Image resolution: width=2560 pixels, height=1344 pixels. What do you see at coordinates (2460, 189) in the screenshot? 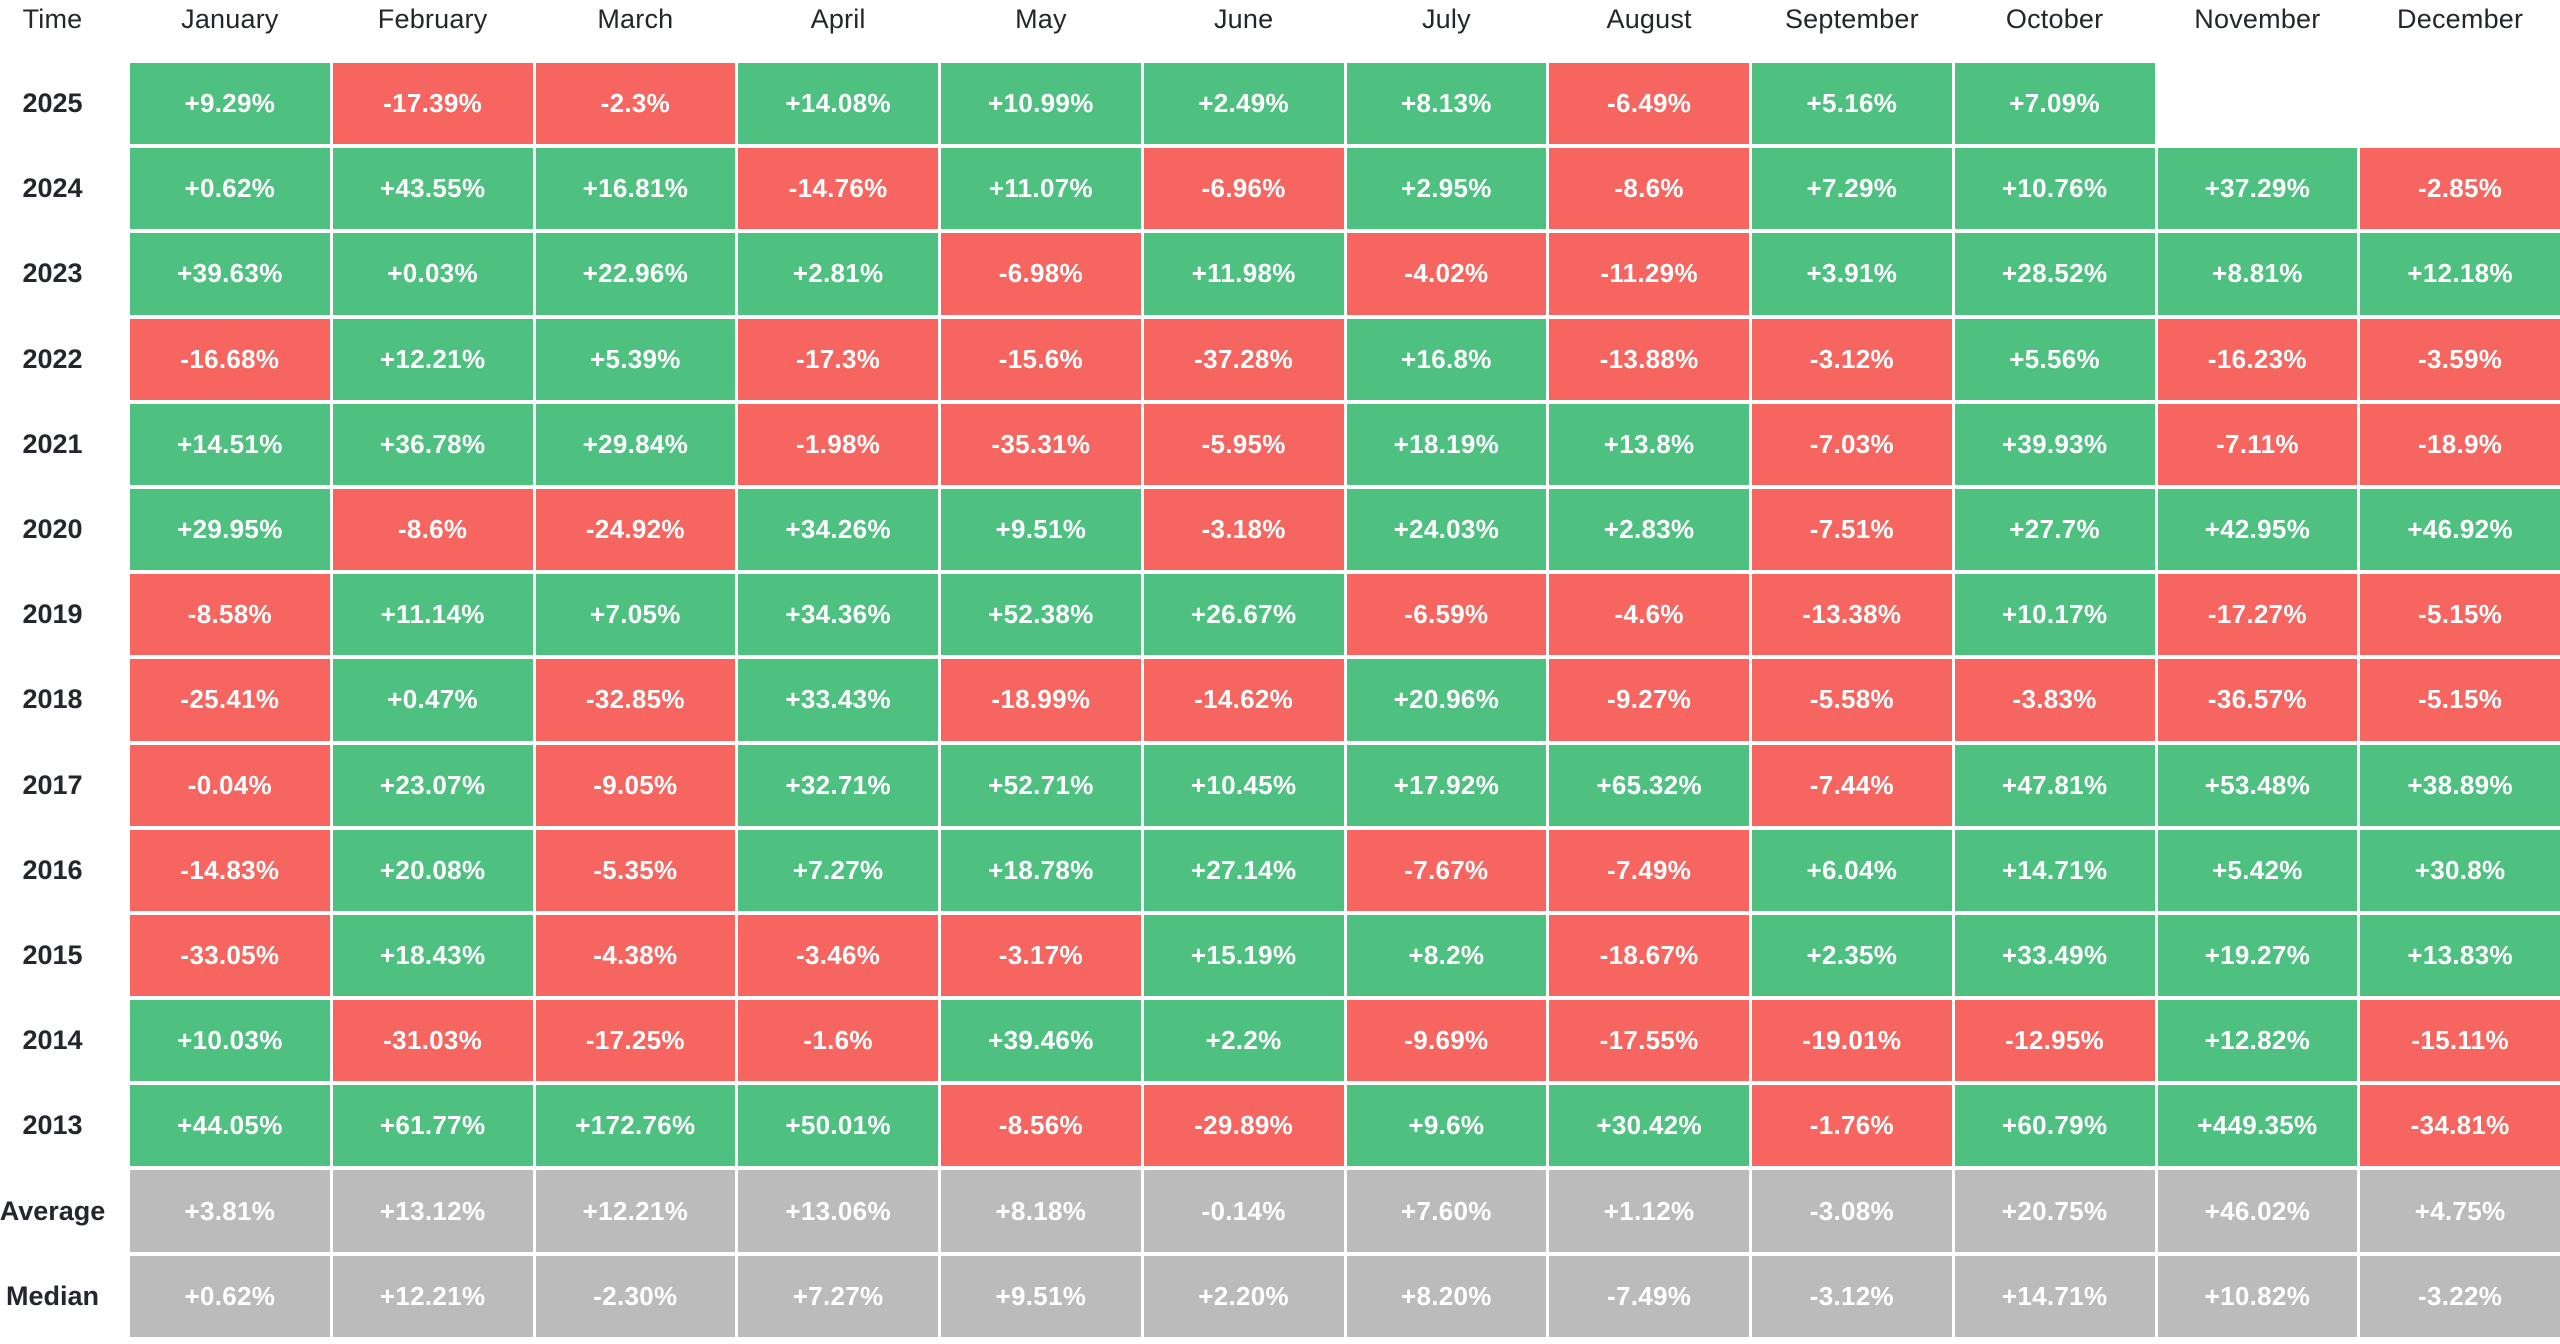
I see `heatmap-cell: -2.85%` at bounding box center [2460, 189].